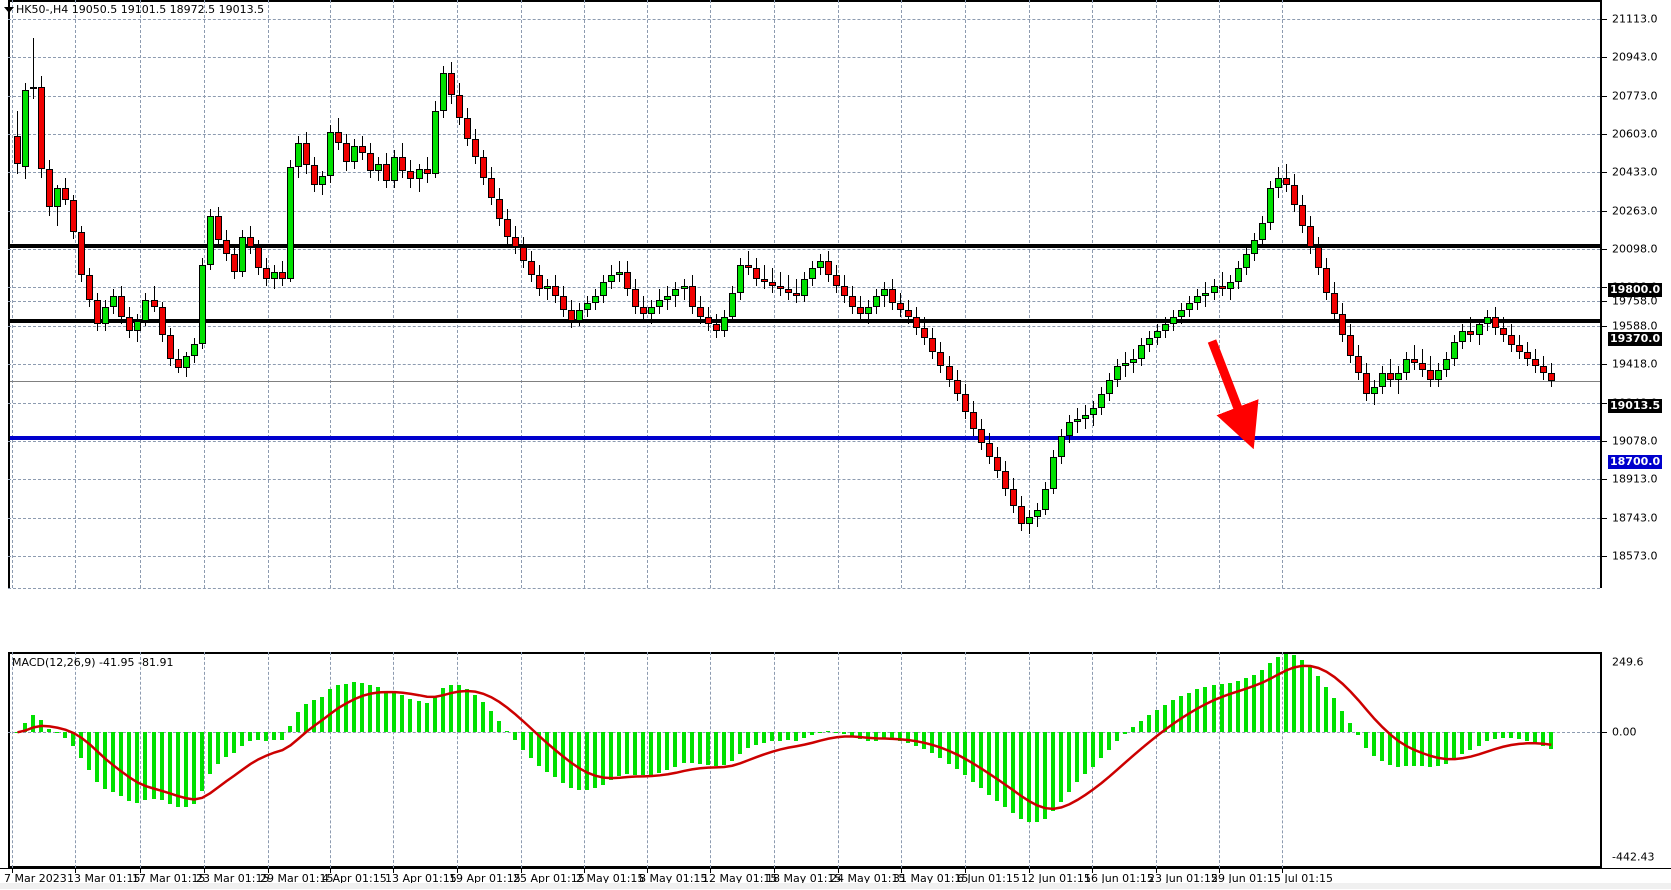  I want to click on macd-panel-top-border, so click(805, 653).